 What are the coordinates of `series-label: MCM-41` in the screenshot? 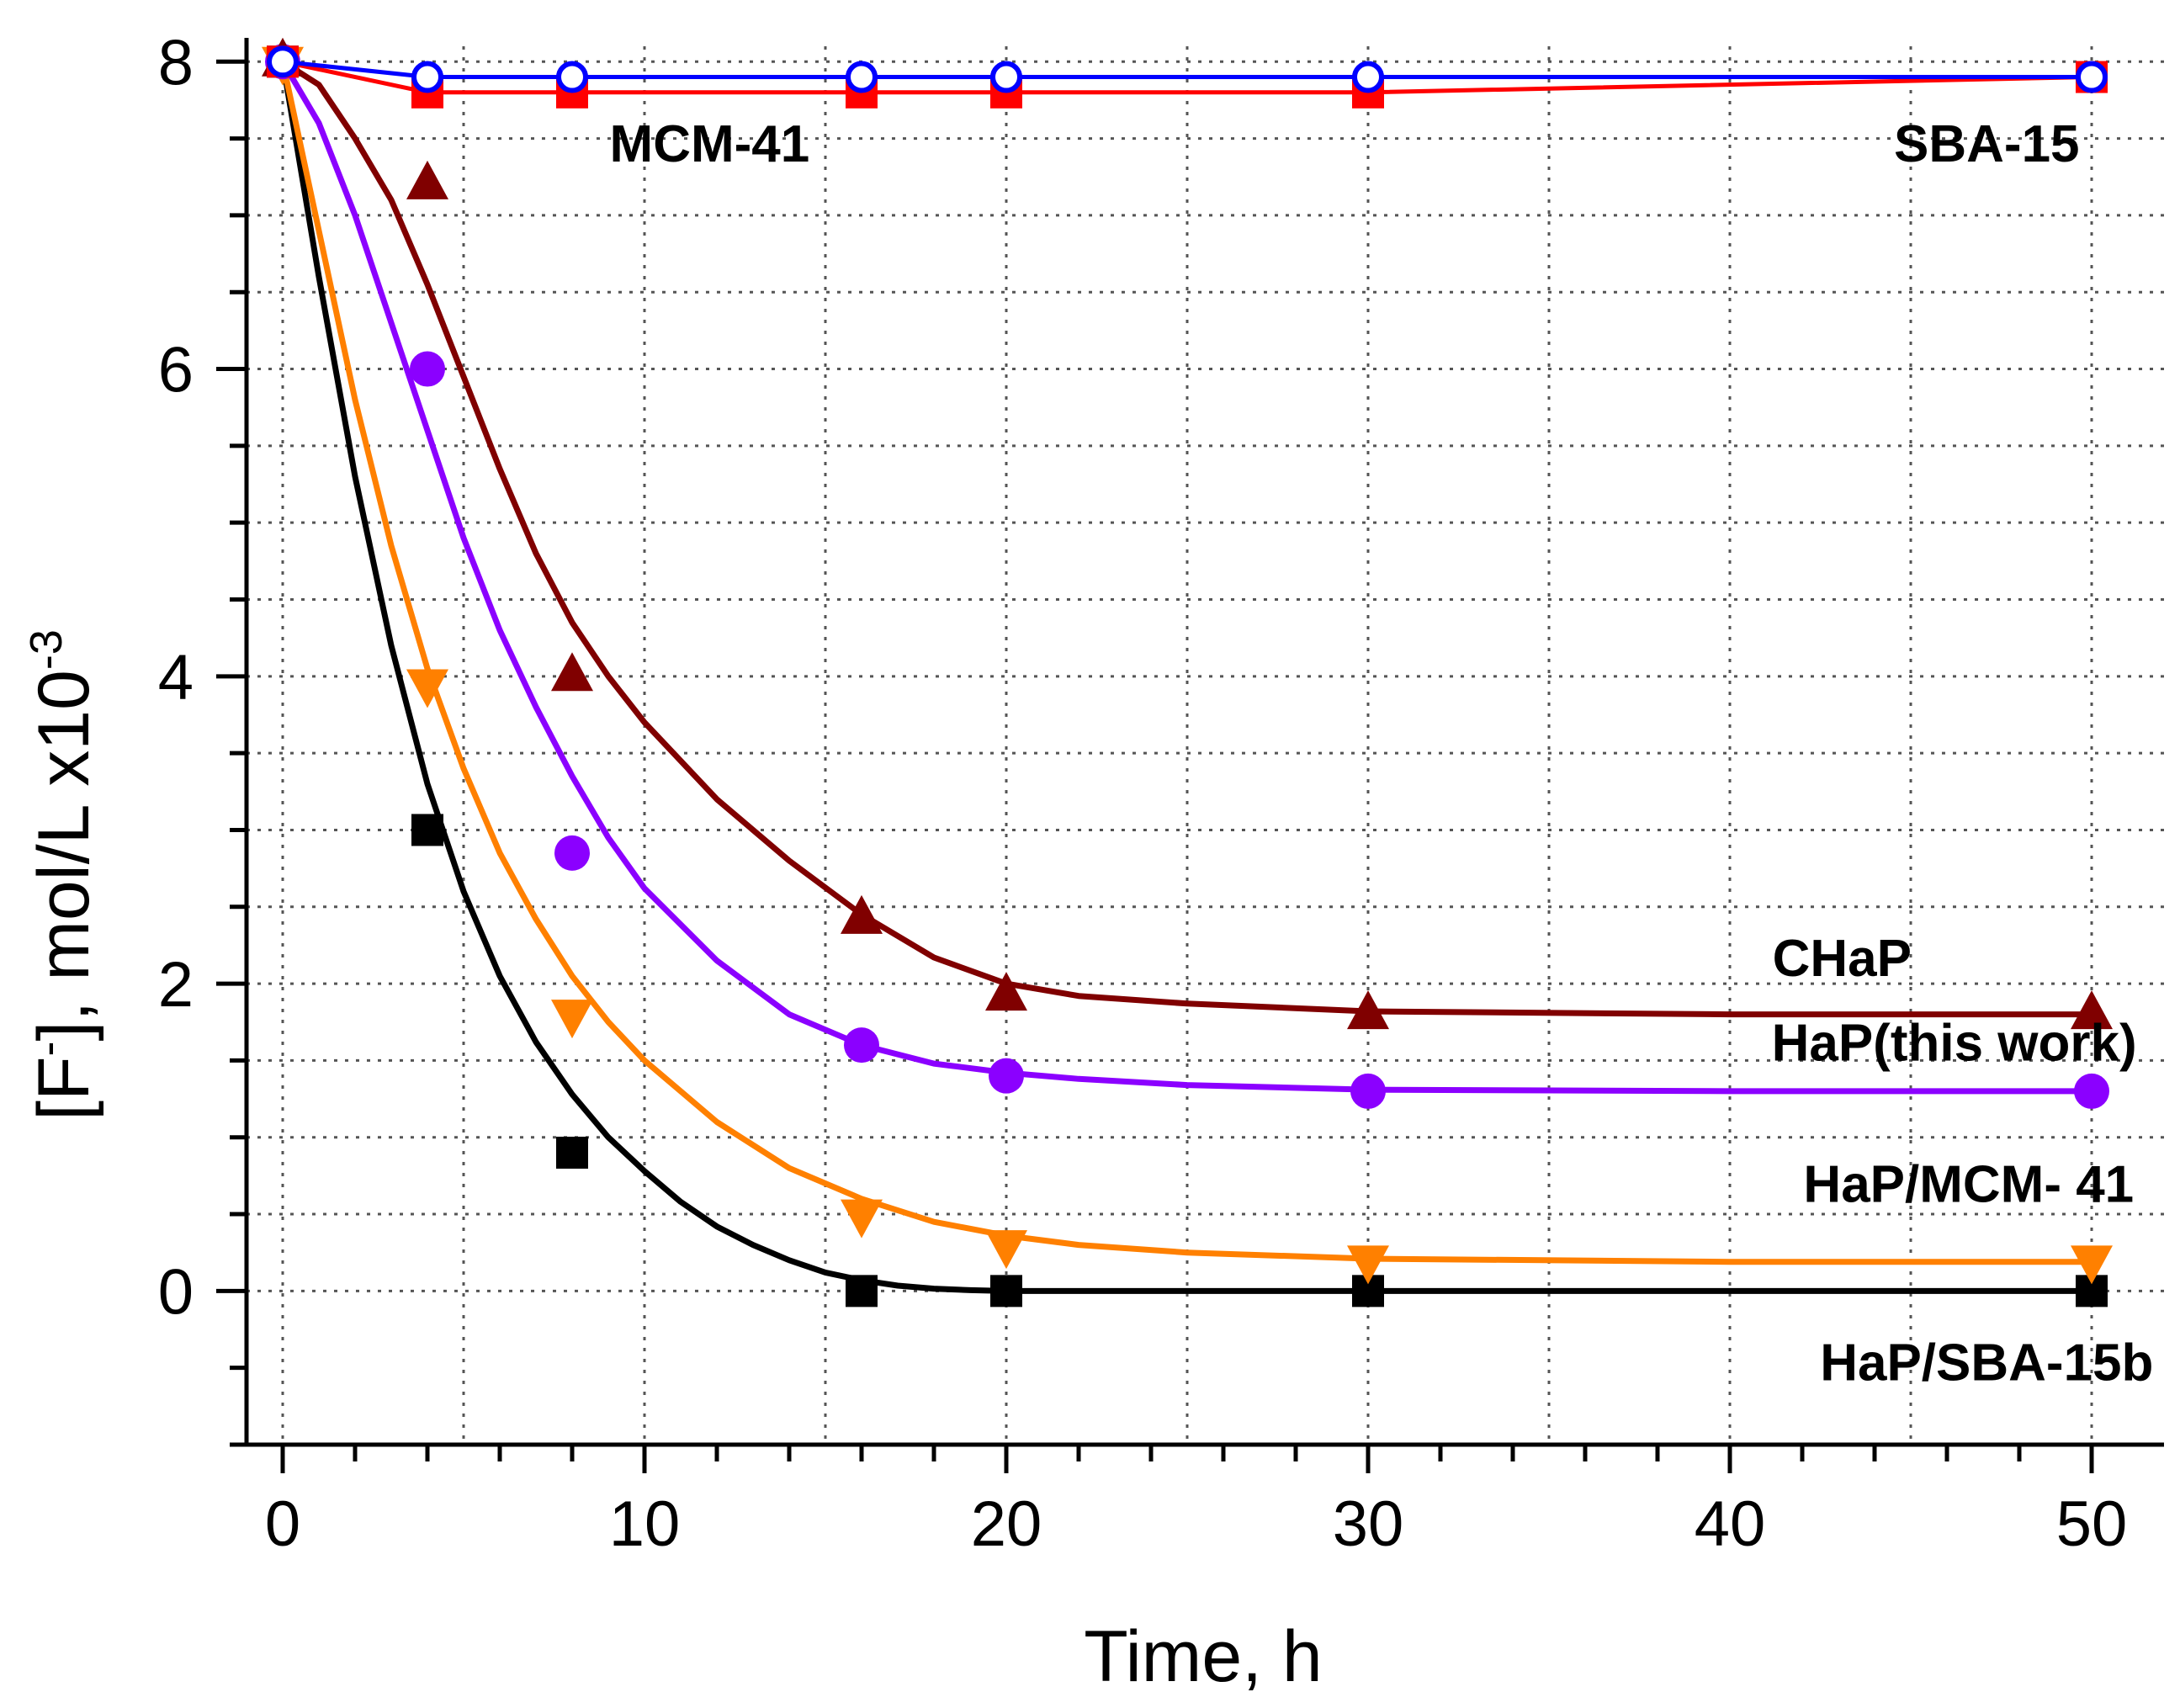 It's located at (710, 144).